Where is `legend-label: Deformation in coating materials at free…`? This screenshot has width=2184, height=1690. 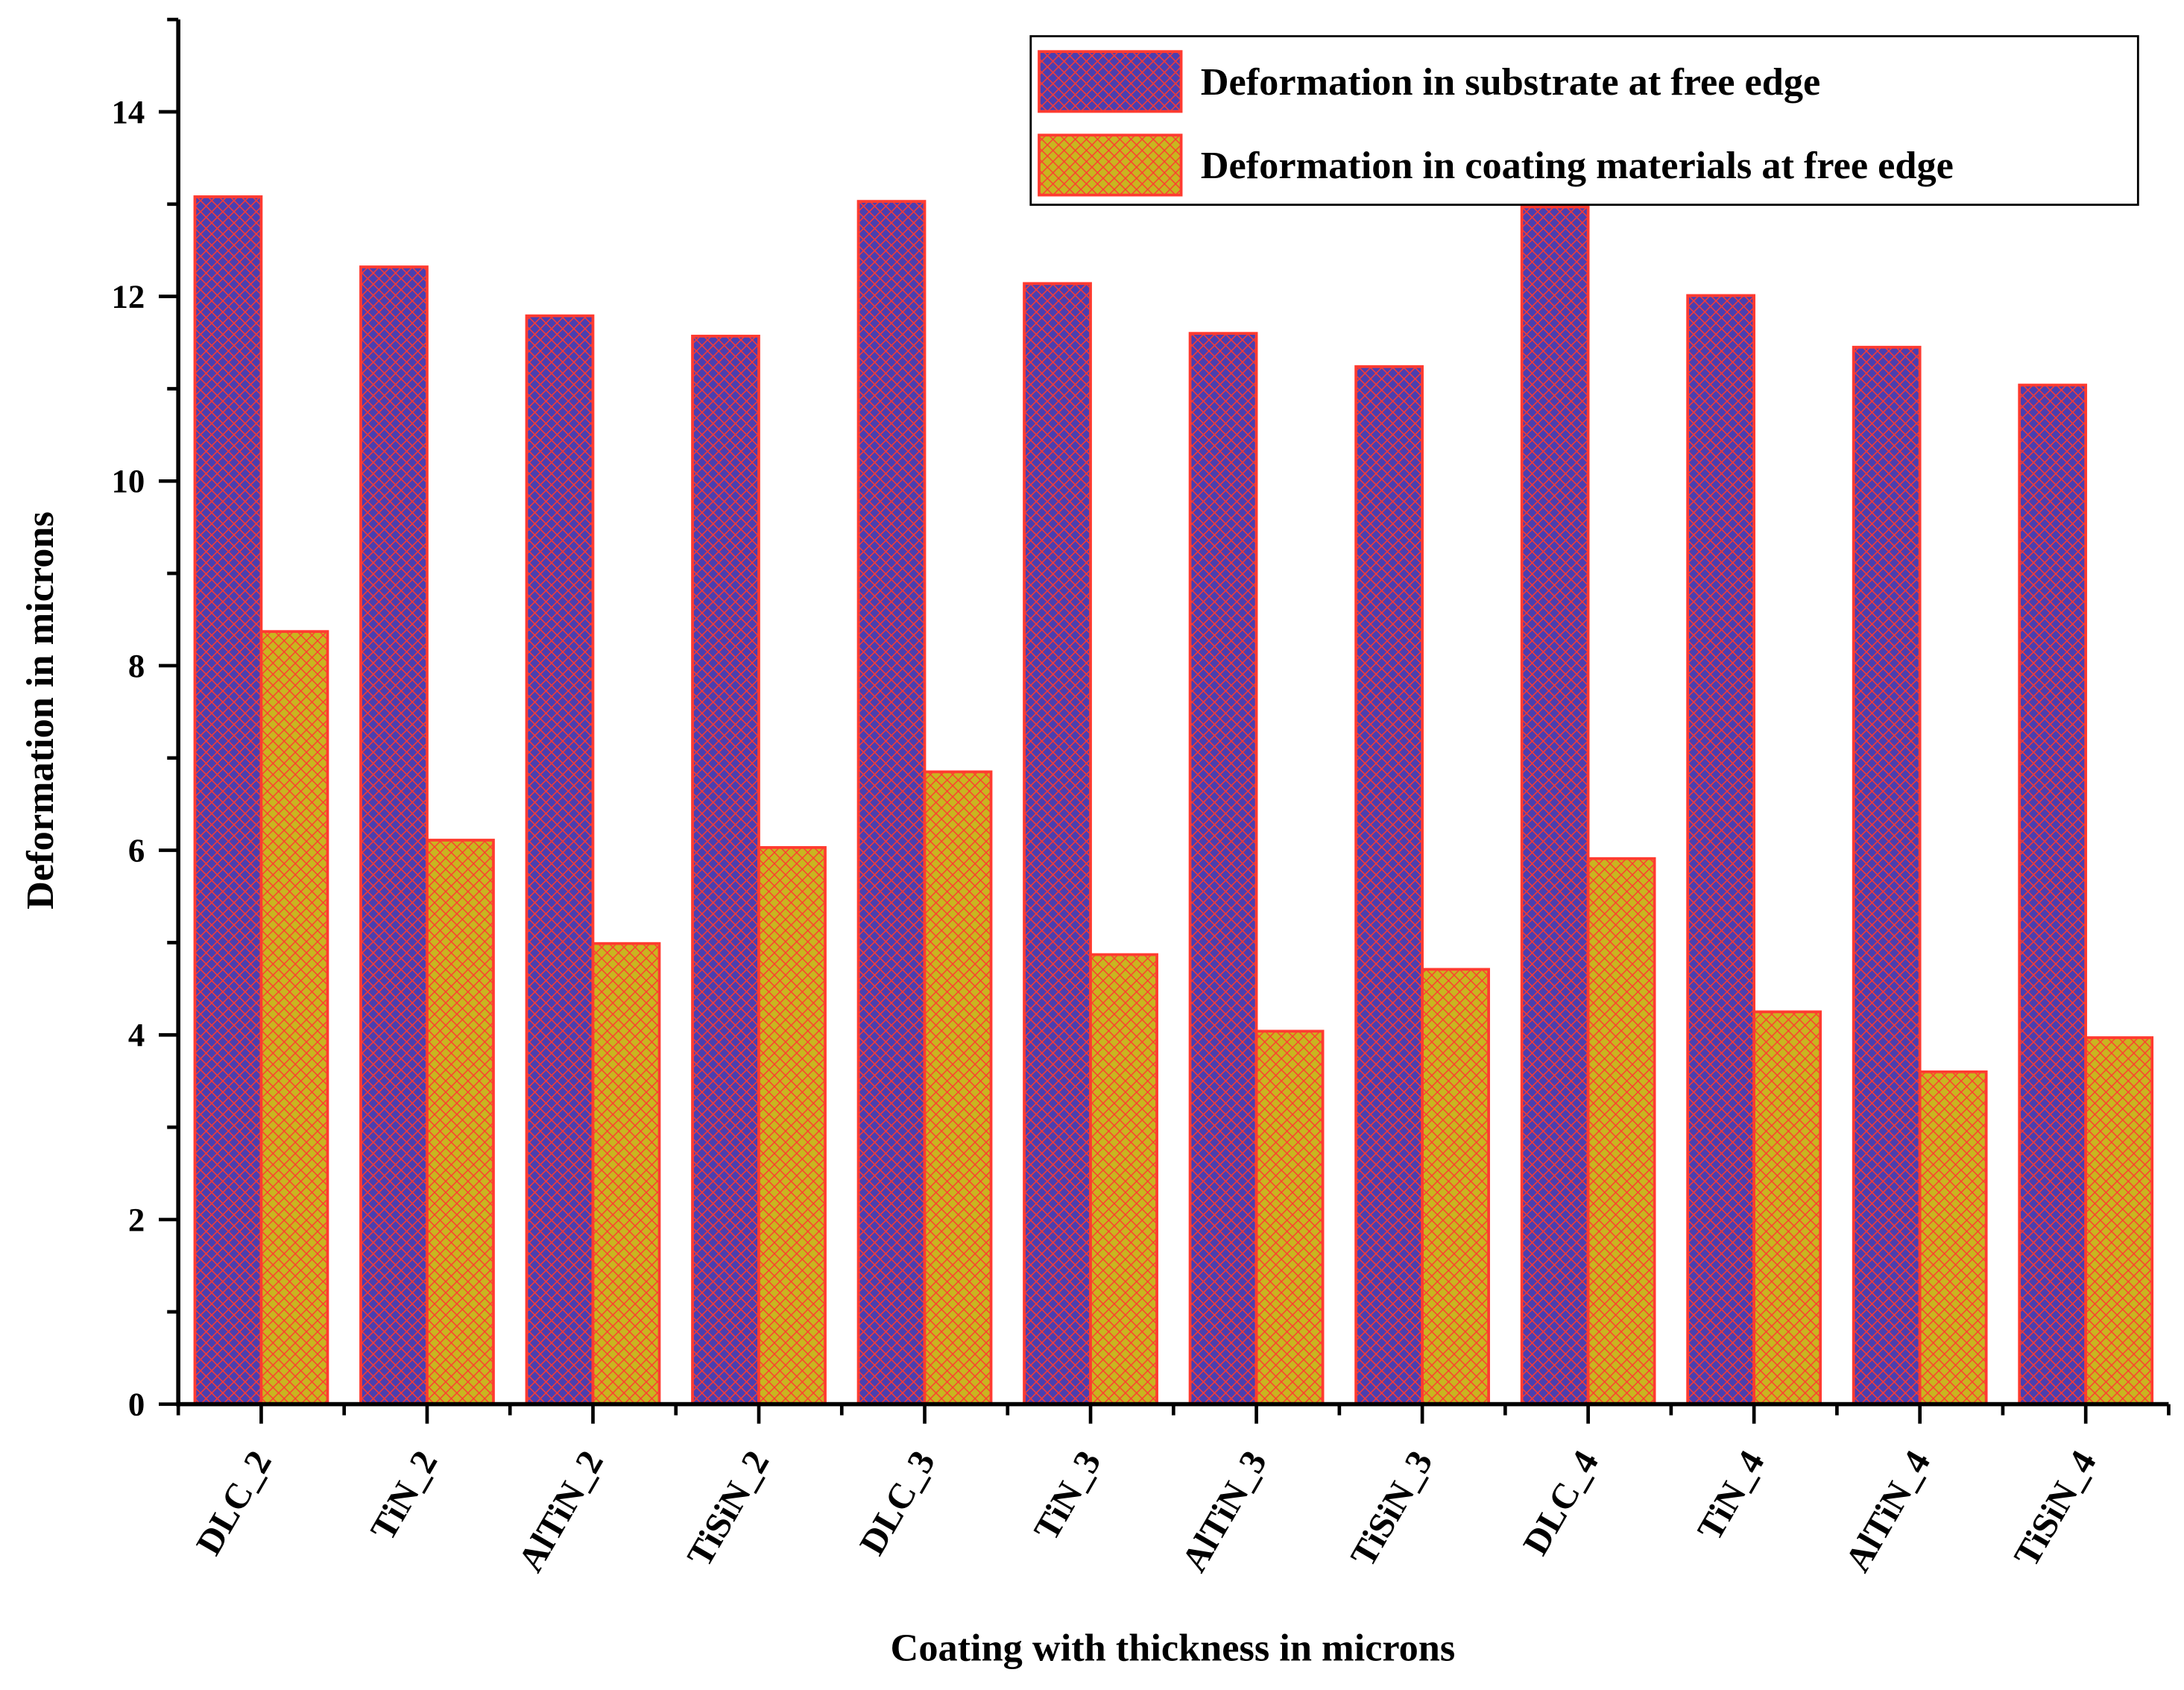
legend-label: Deformation in coating materials at free… is located at coordinates (1577, 165).